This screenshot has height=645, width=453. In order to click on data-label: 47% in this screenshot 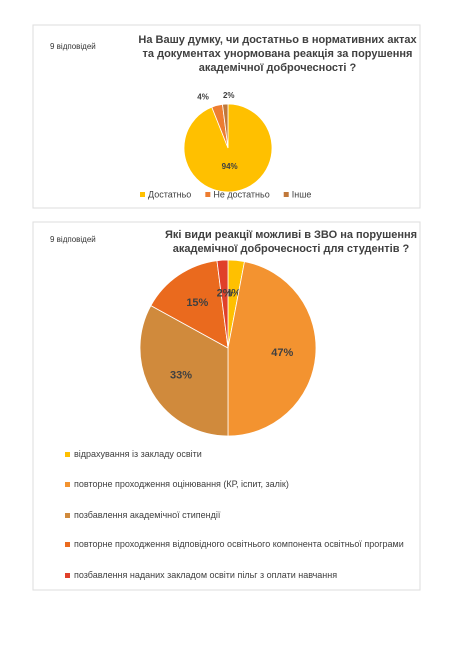, I will do `click(282, 353)`.